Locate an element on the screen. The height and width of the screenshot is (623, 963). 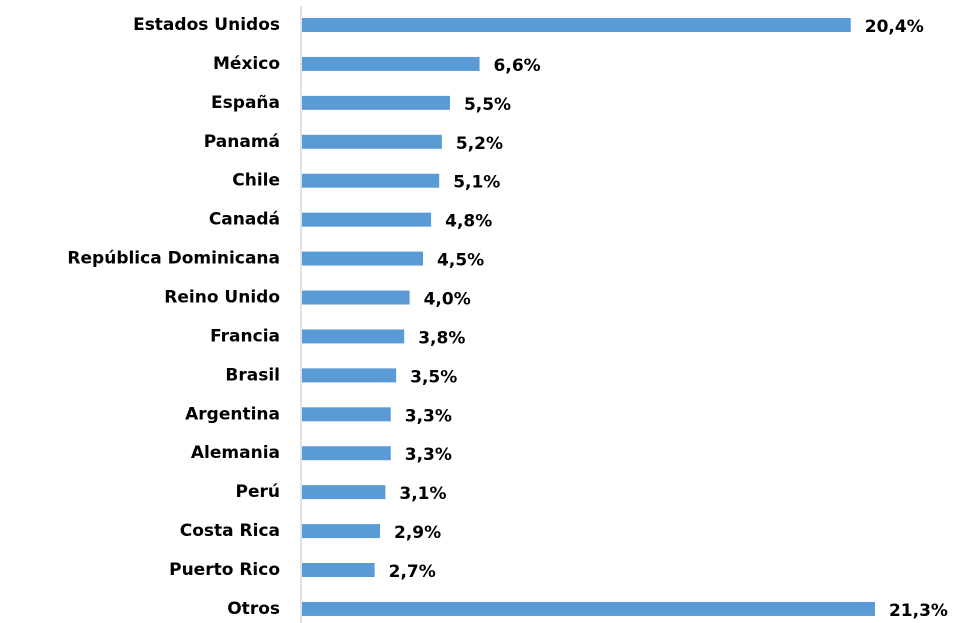
category-label: Chile is located at coordinates (256, 181).